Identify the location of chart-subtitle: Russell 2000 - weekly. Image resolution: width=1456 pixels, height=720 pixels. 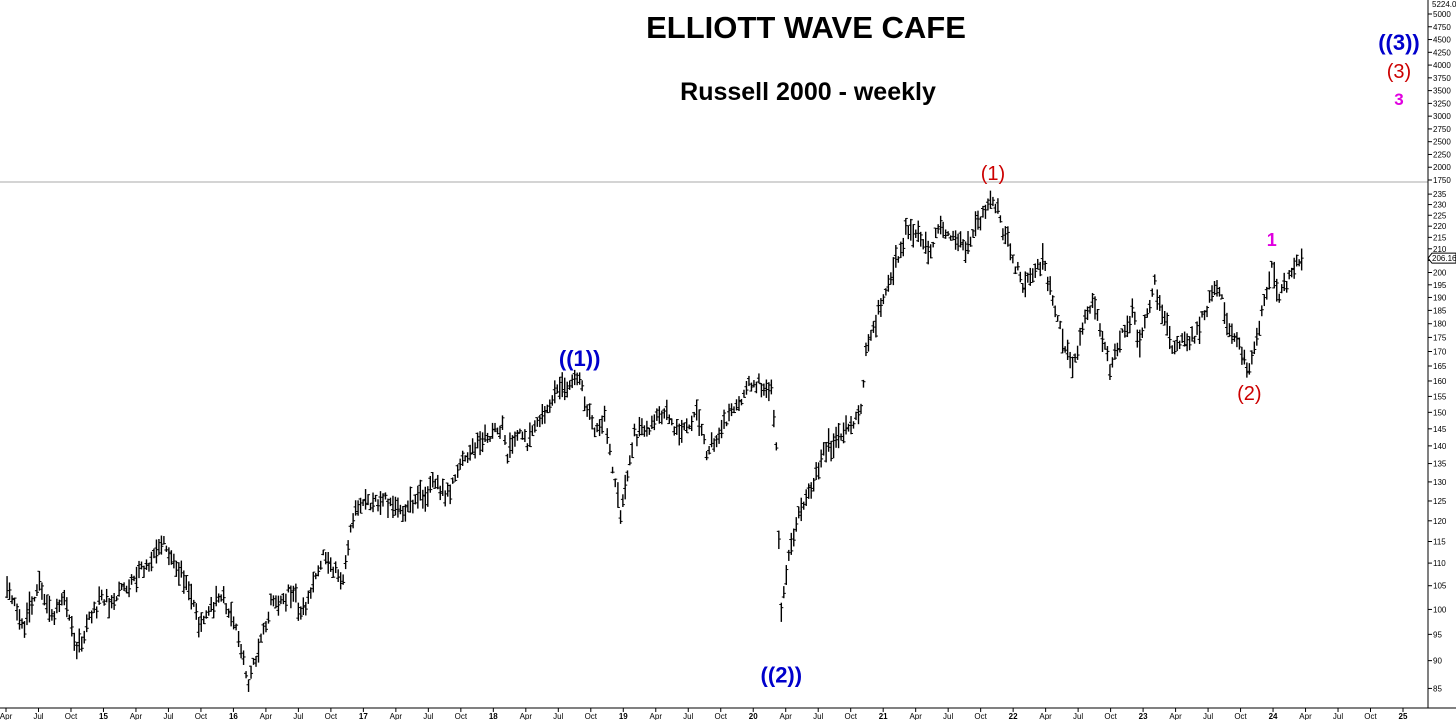
(808, 92).